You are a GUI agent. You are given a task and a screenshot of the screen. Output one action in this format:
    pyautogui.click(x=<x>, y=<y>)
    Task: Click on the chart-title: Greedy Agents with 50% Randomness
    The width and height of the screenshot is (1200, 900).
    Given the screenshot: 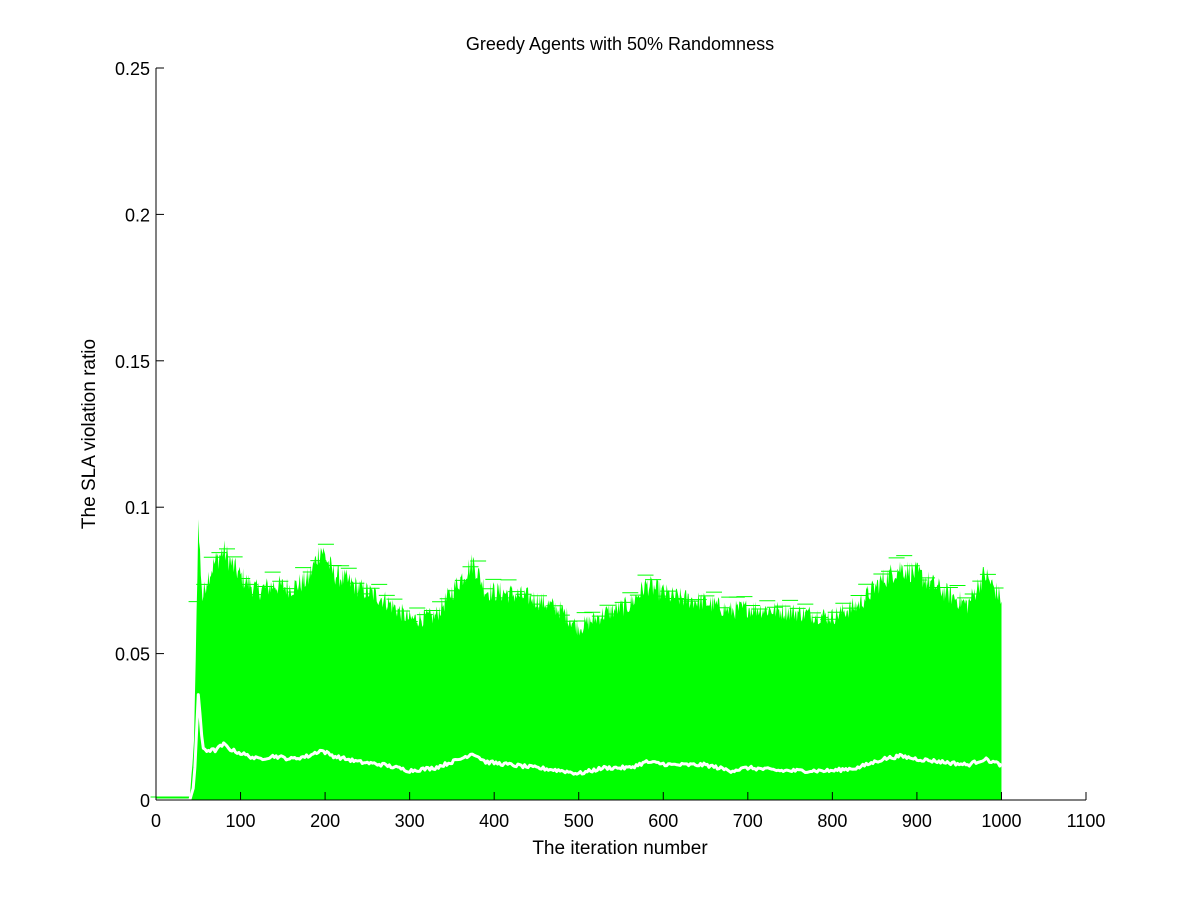 What is the action you would take?
    pyautogui.click(x=620, y=44)
    